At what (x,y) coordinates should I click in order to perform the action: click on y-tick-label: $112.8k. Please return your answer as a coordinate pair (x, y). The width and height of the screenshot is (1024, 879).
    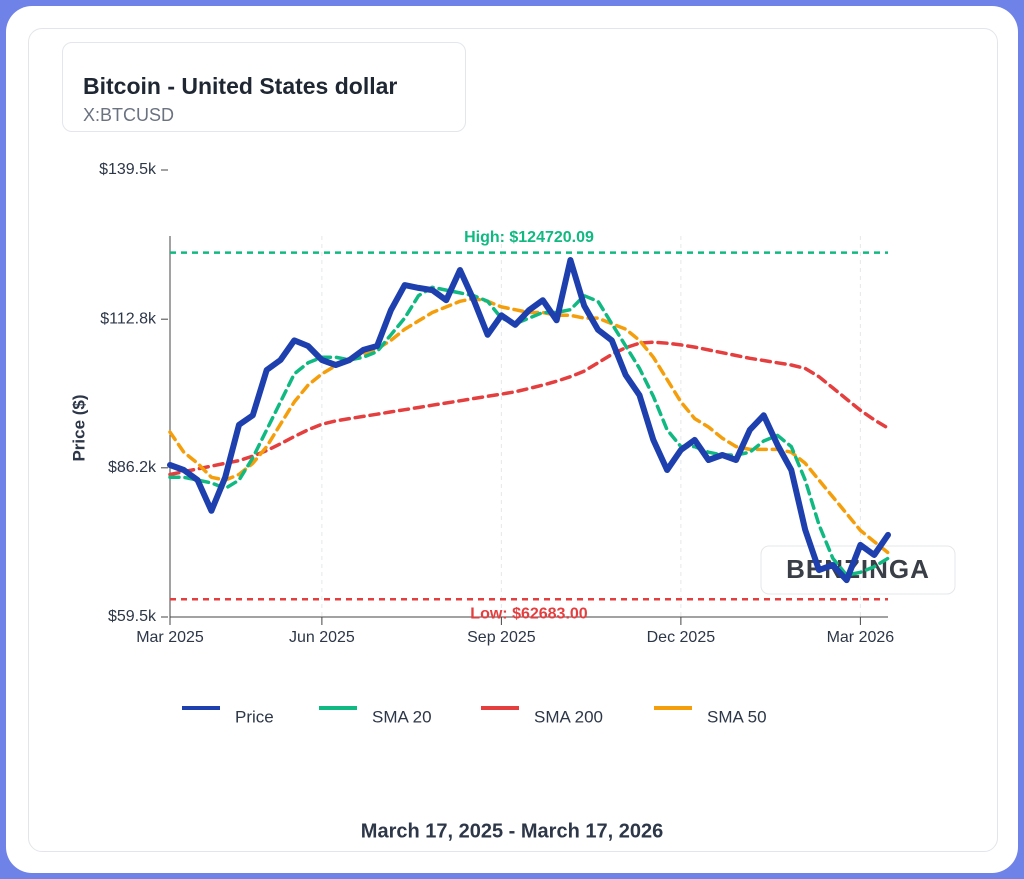
    Looking at the image, I should click on (128, 318).